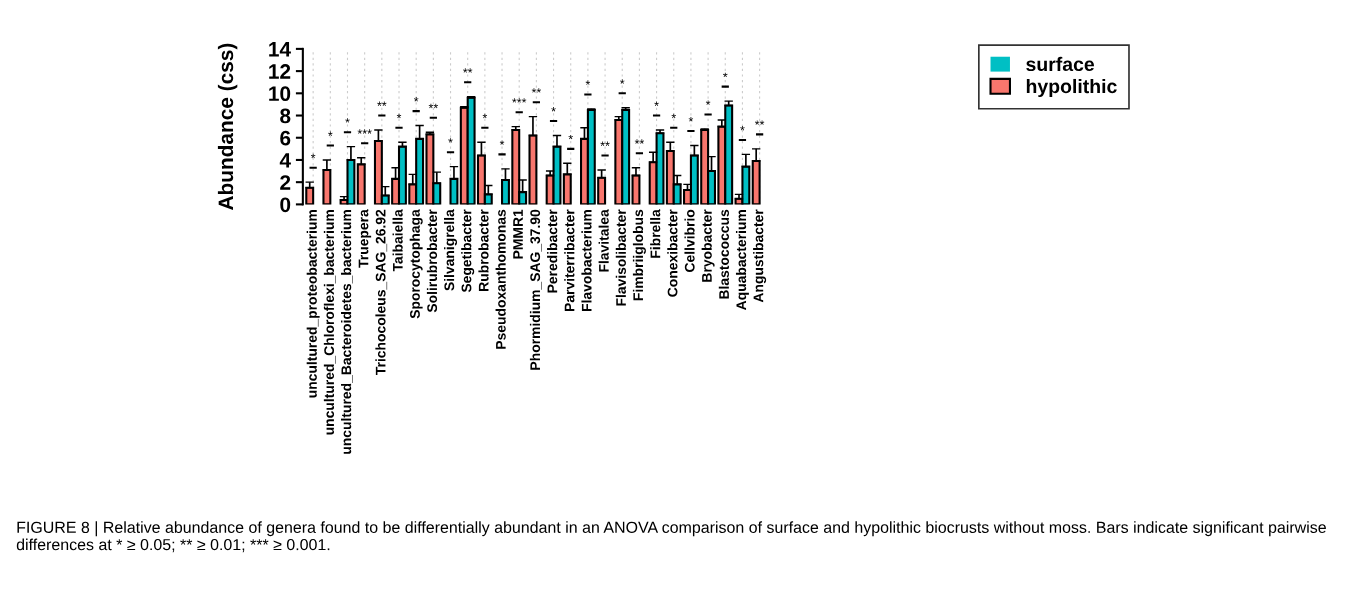  What do you see at coordinates (1071, 88) in the screenshot?
I see `legend-label: hypolithic` at bounding box center [1071, 88].